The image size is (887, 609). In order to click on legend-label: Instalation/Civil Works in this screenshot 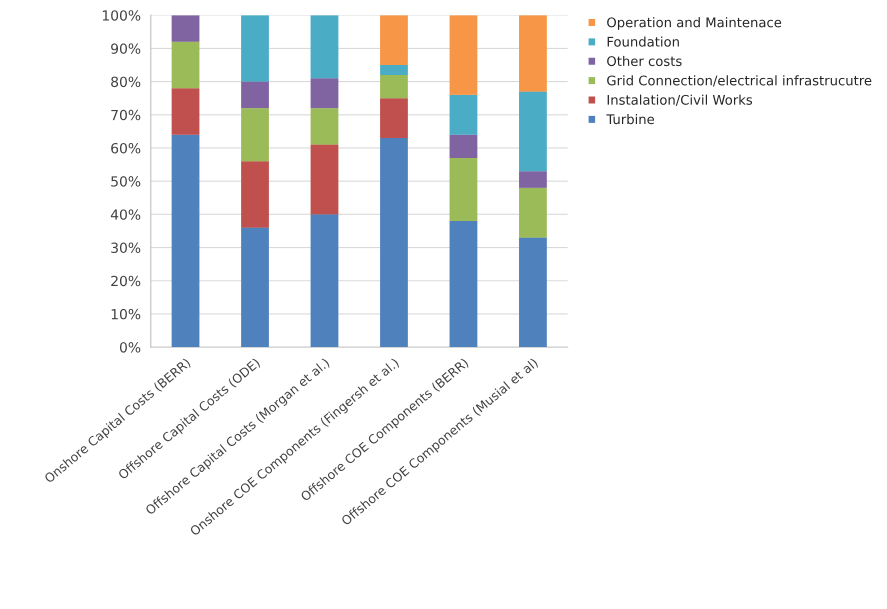, I will do `click(680, 100)`.